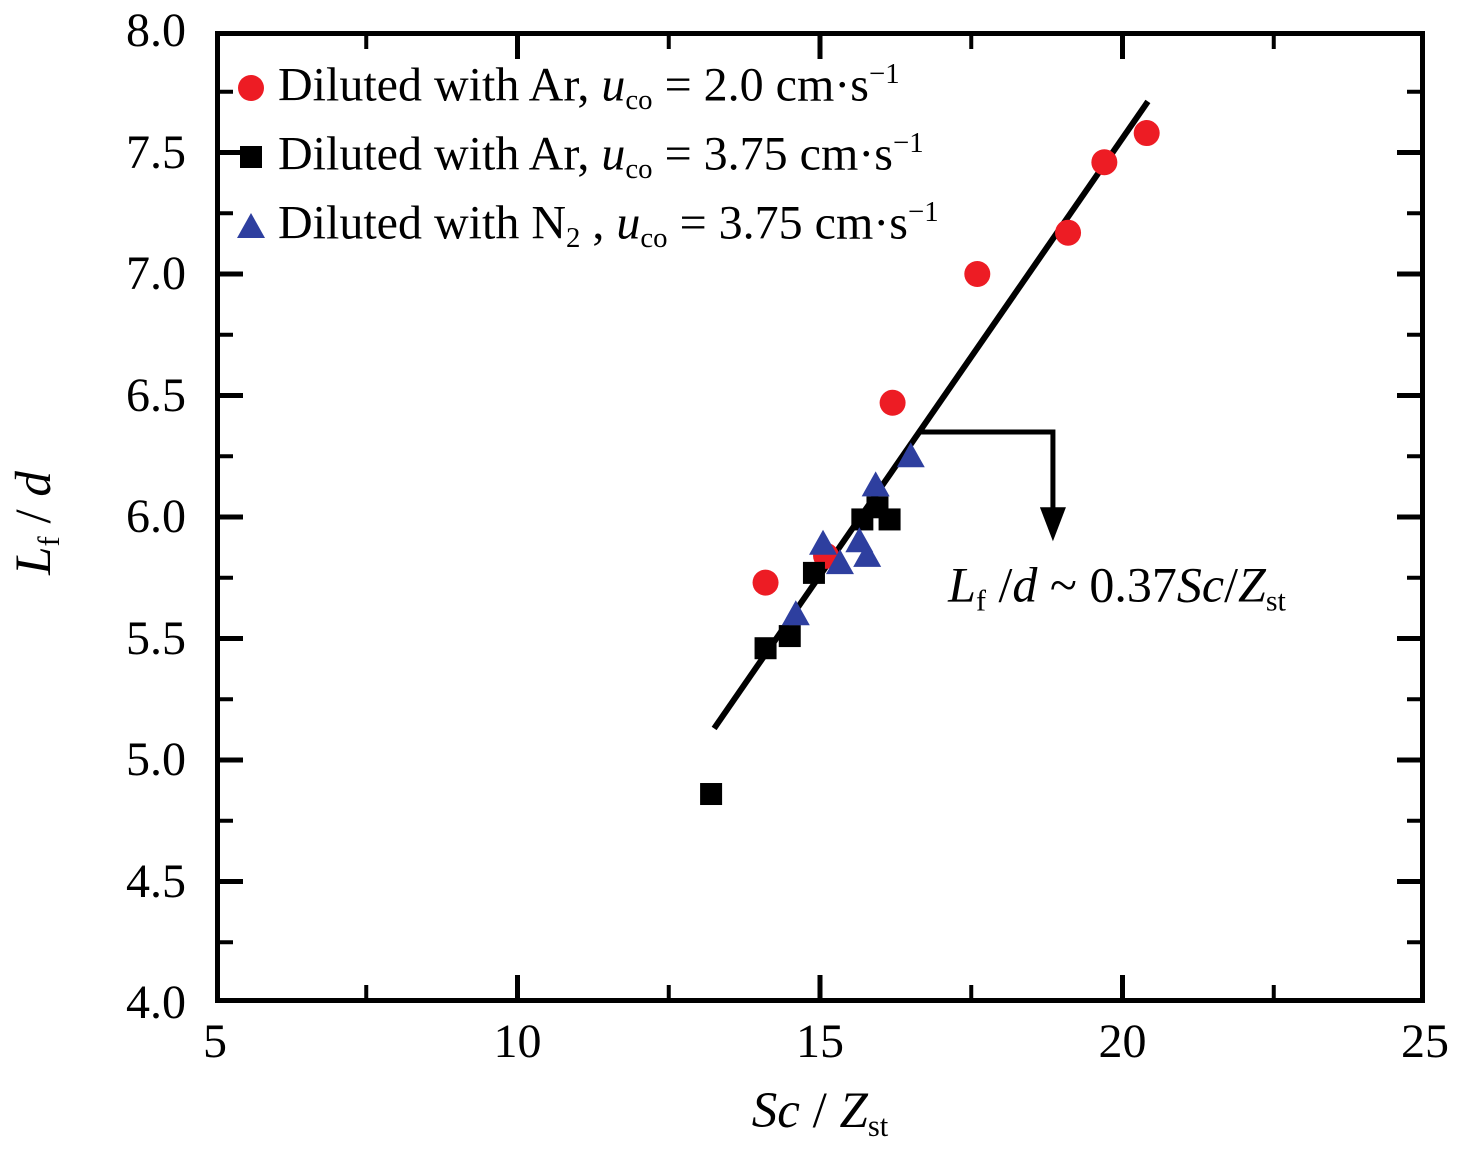  What do you see at coordinates (1052, 524) in the screenshot?
I see `annotation-arrow-head` at bounding box center [1052, 524].